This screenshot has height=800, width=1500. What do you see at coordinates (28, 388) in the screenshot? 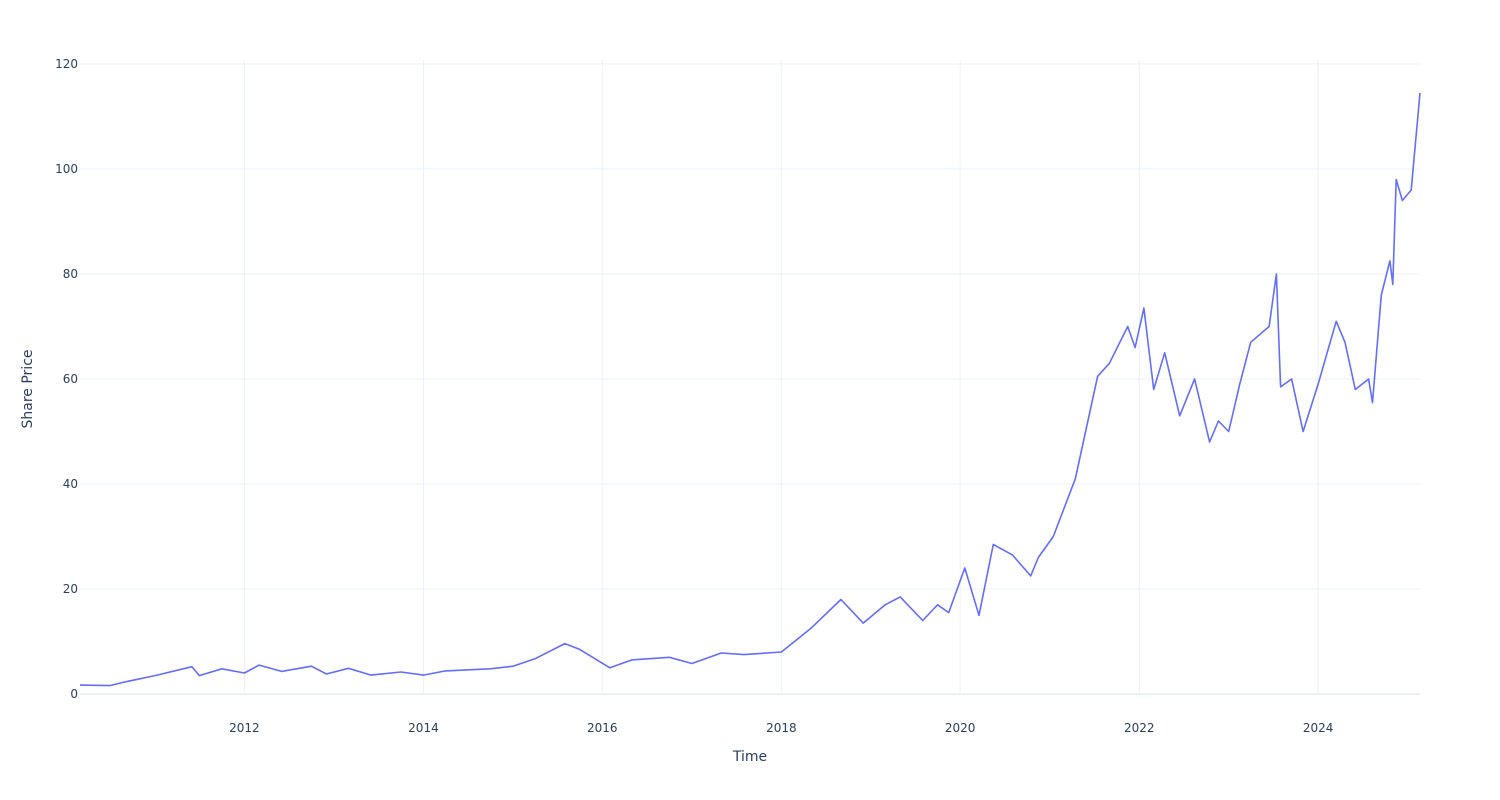
I see `y-axis-title: Share Price` at bounding box center [28, 388].